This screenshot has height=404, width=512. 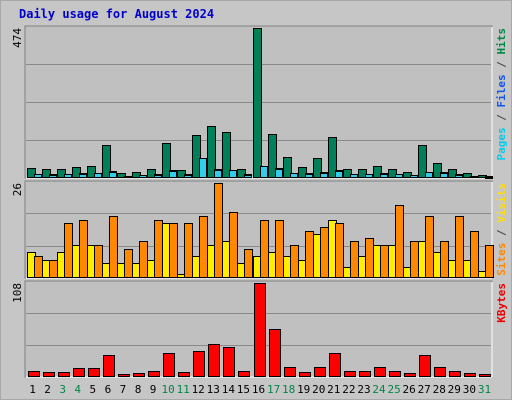 I want to click on legend-entry: Hits, so click(x=501, y=41).